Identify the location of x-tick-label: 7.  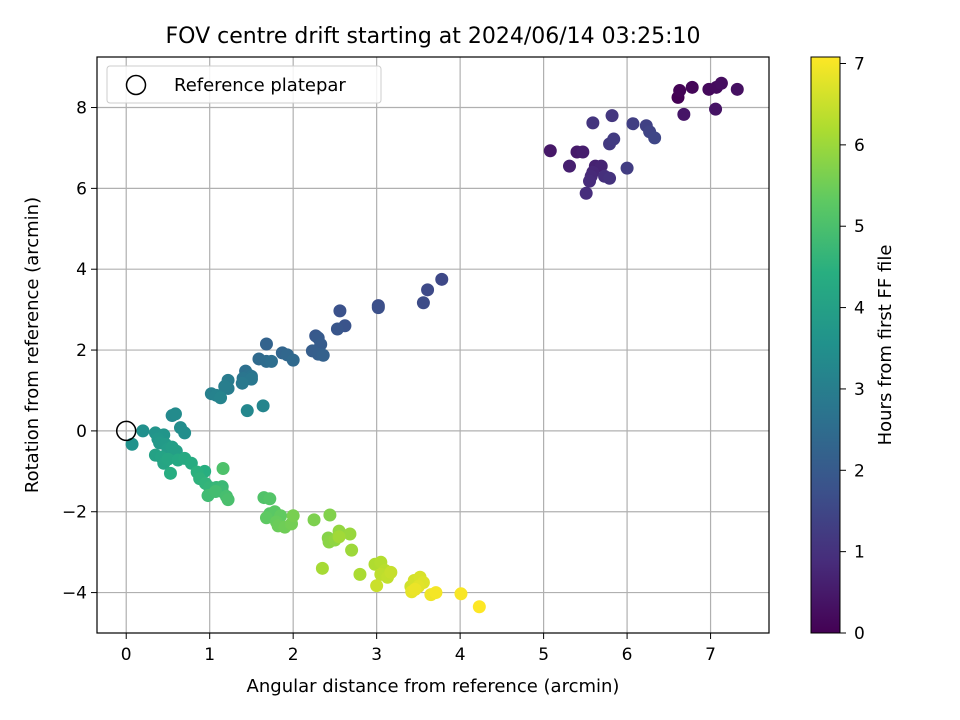
(710, 655).